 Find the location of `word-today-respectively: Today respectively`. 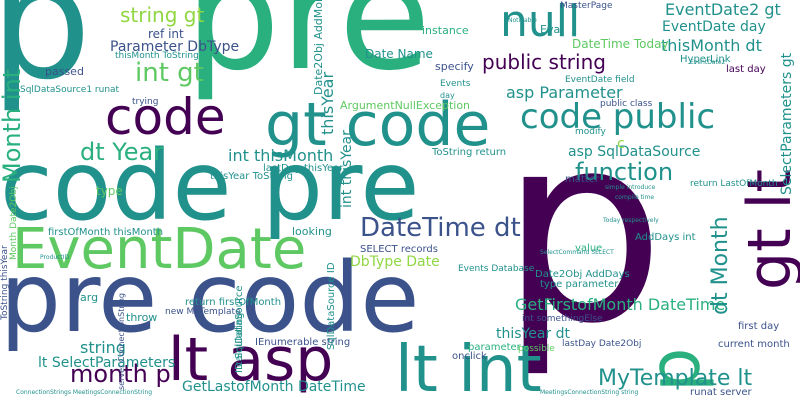

word-today-respectively: Today respectively is located at coordinates (631, 220).